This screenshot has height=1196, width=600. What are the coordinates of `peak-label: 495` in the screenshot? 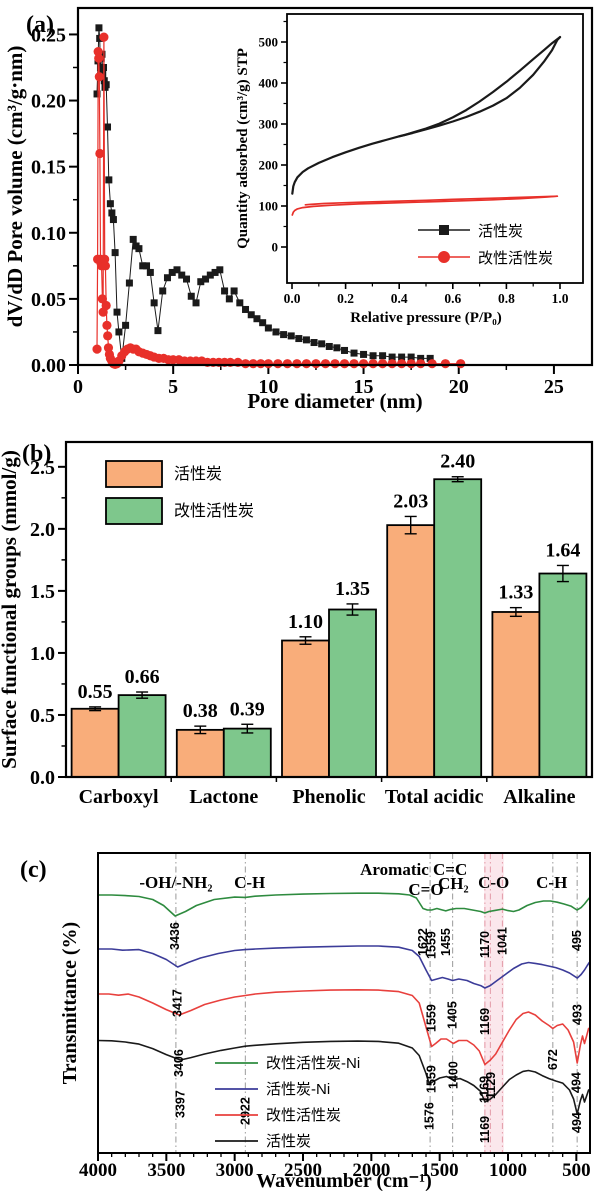 It's located at (577, 940).